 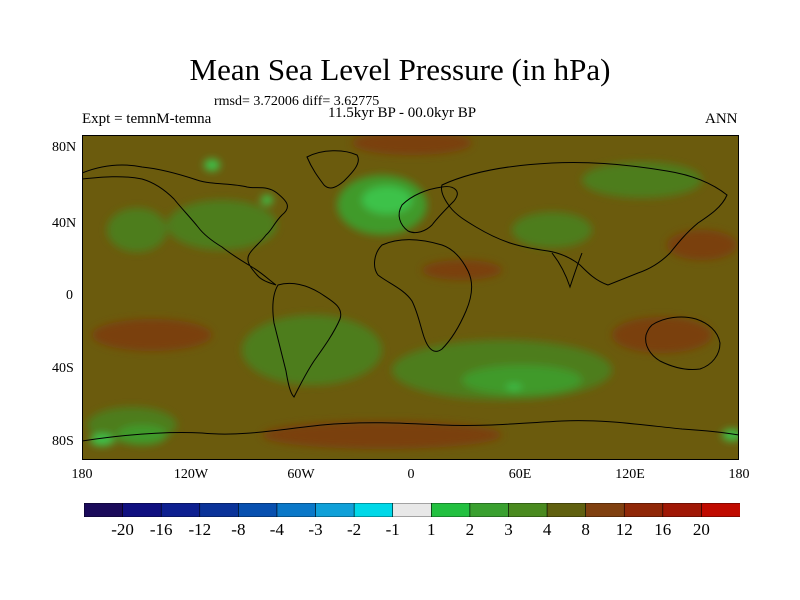 What do you see at coordinates (702, 245) in the screenshot?
I see `contour-brown-pacific` at bounding box center [702, 245].